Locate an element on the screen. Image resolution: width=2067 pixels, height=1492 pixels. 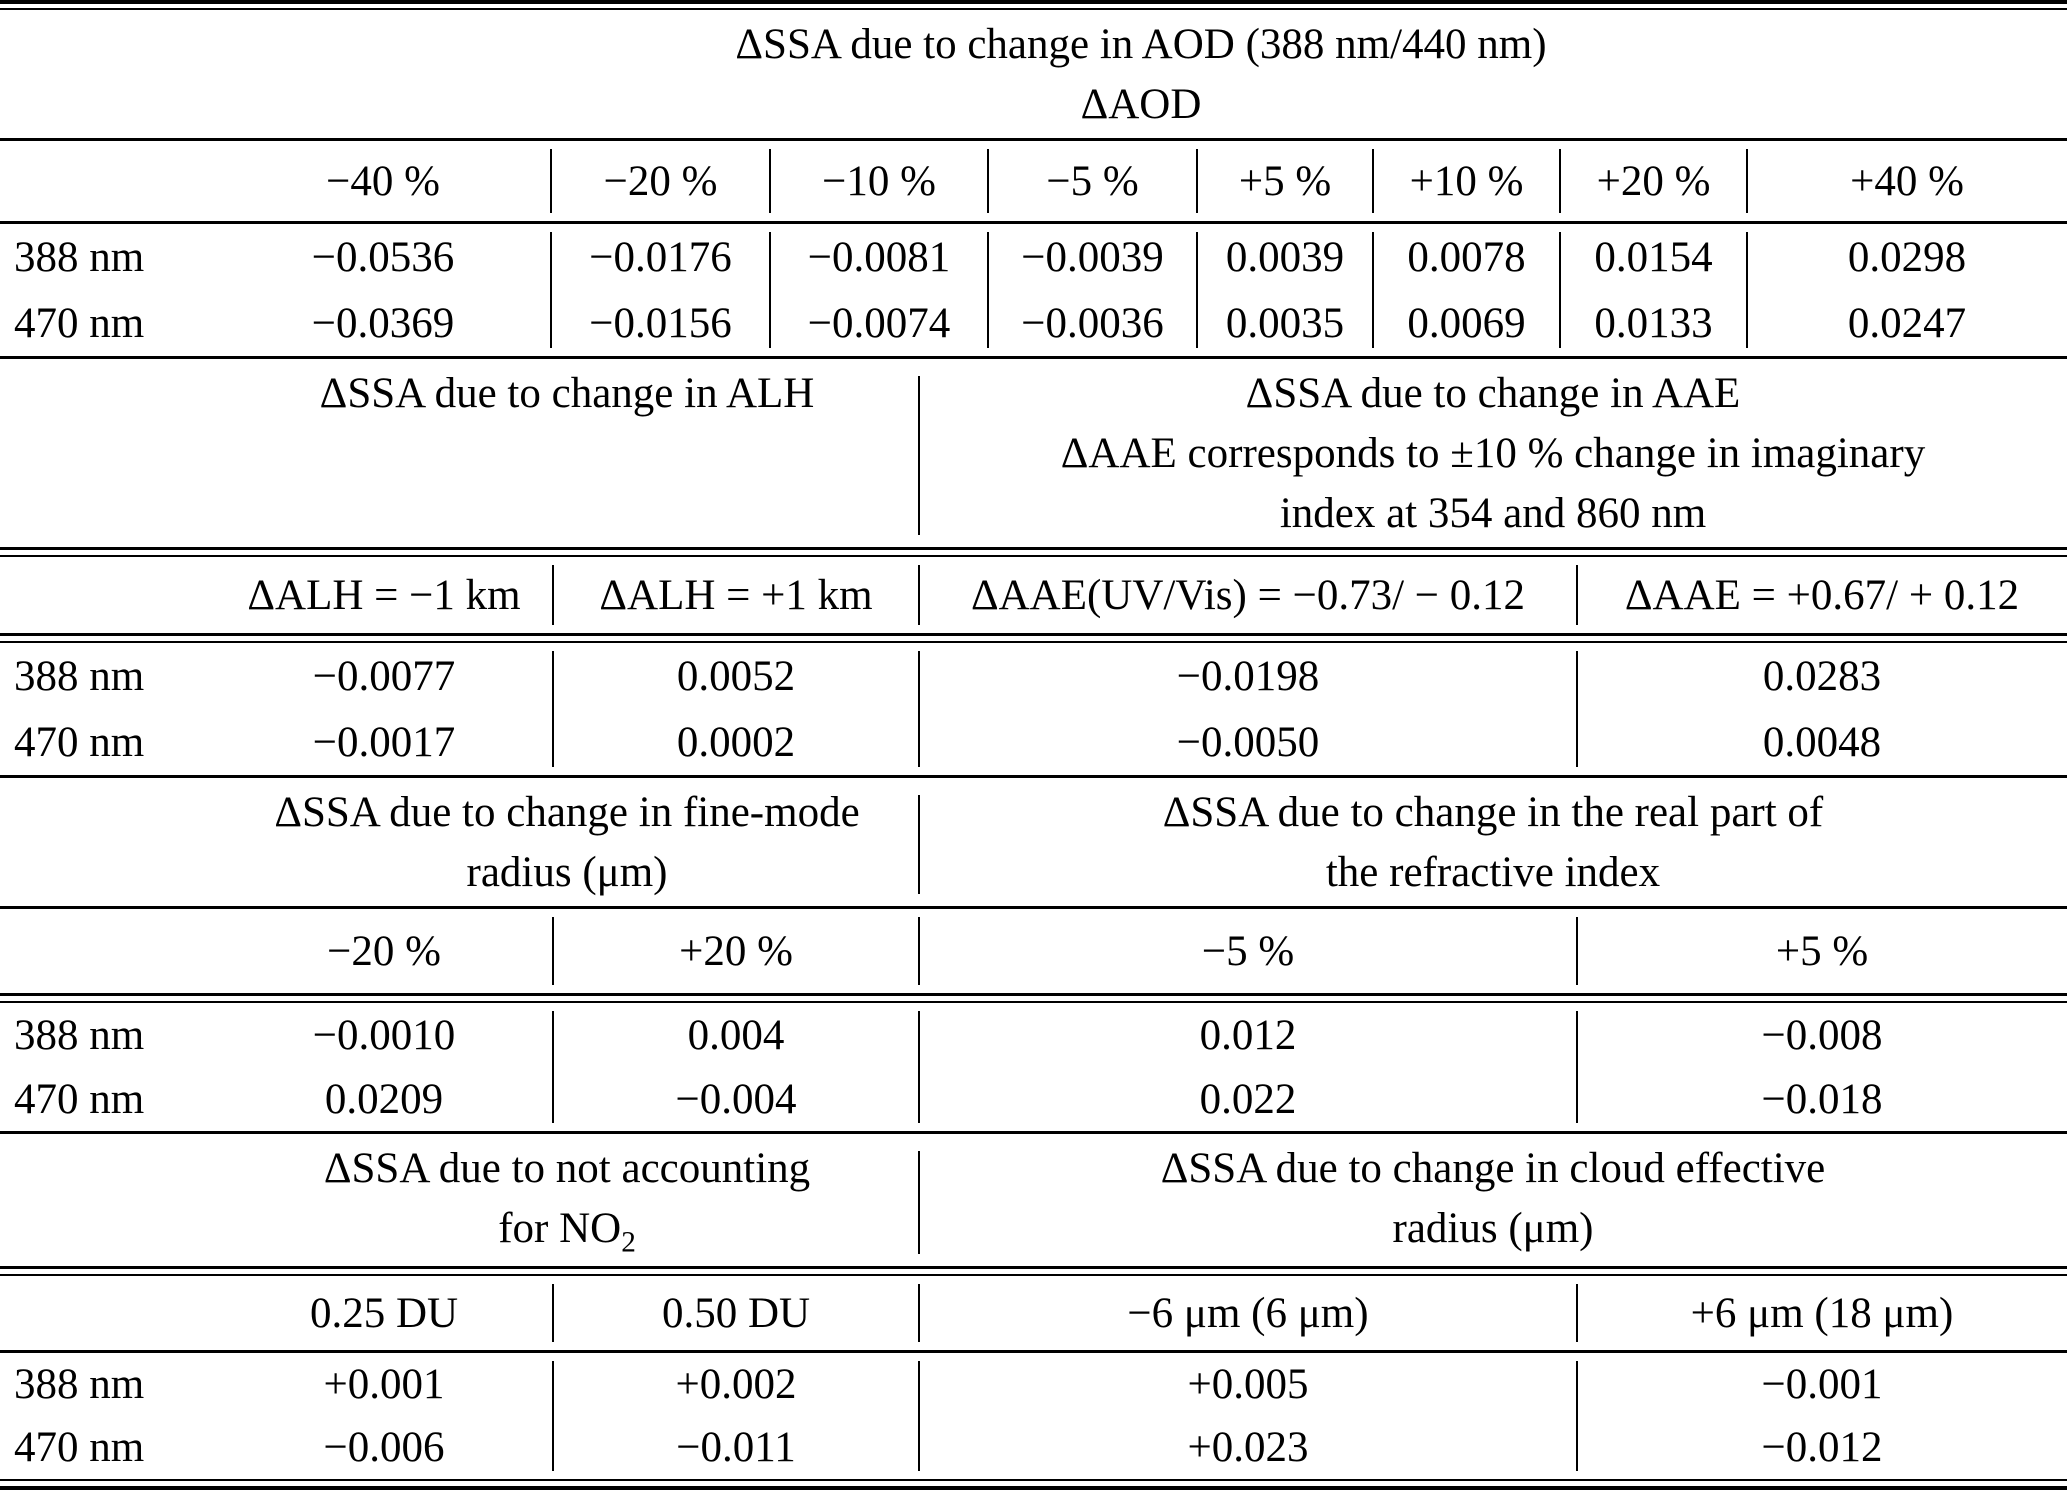
no2-title-line1: ΔSSA due to not accounting is located at coordinates (567, 1168).